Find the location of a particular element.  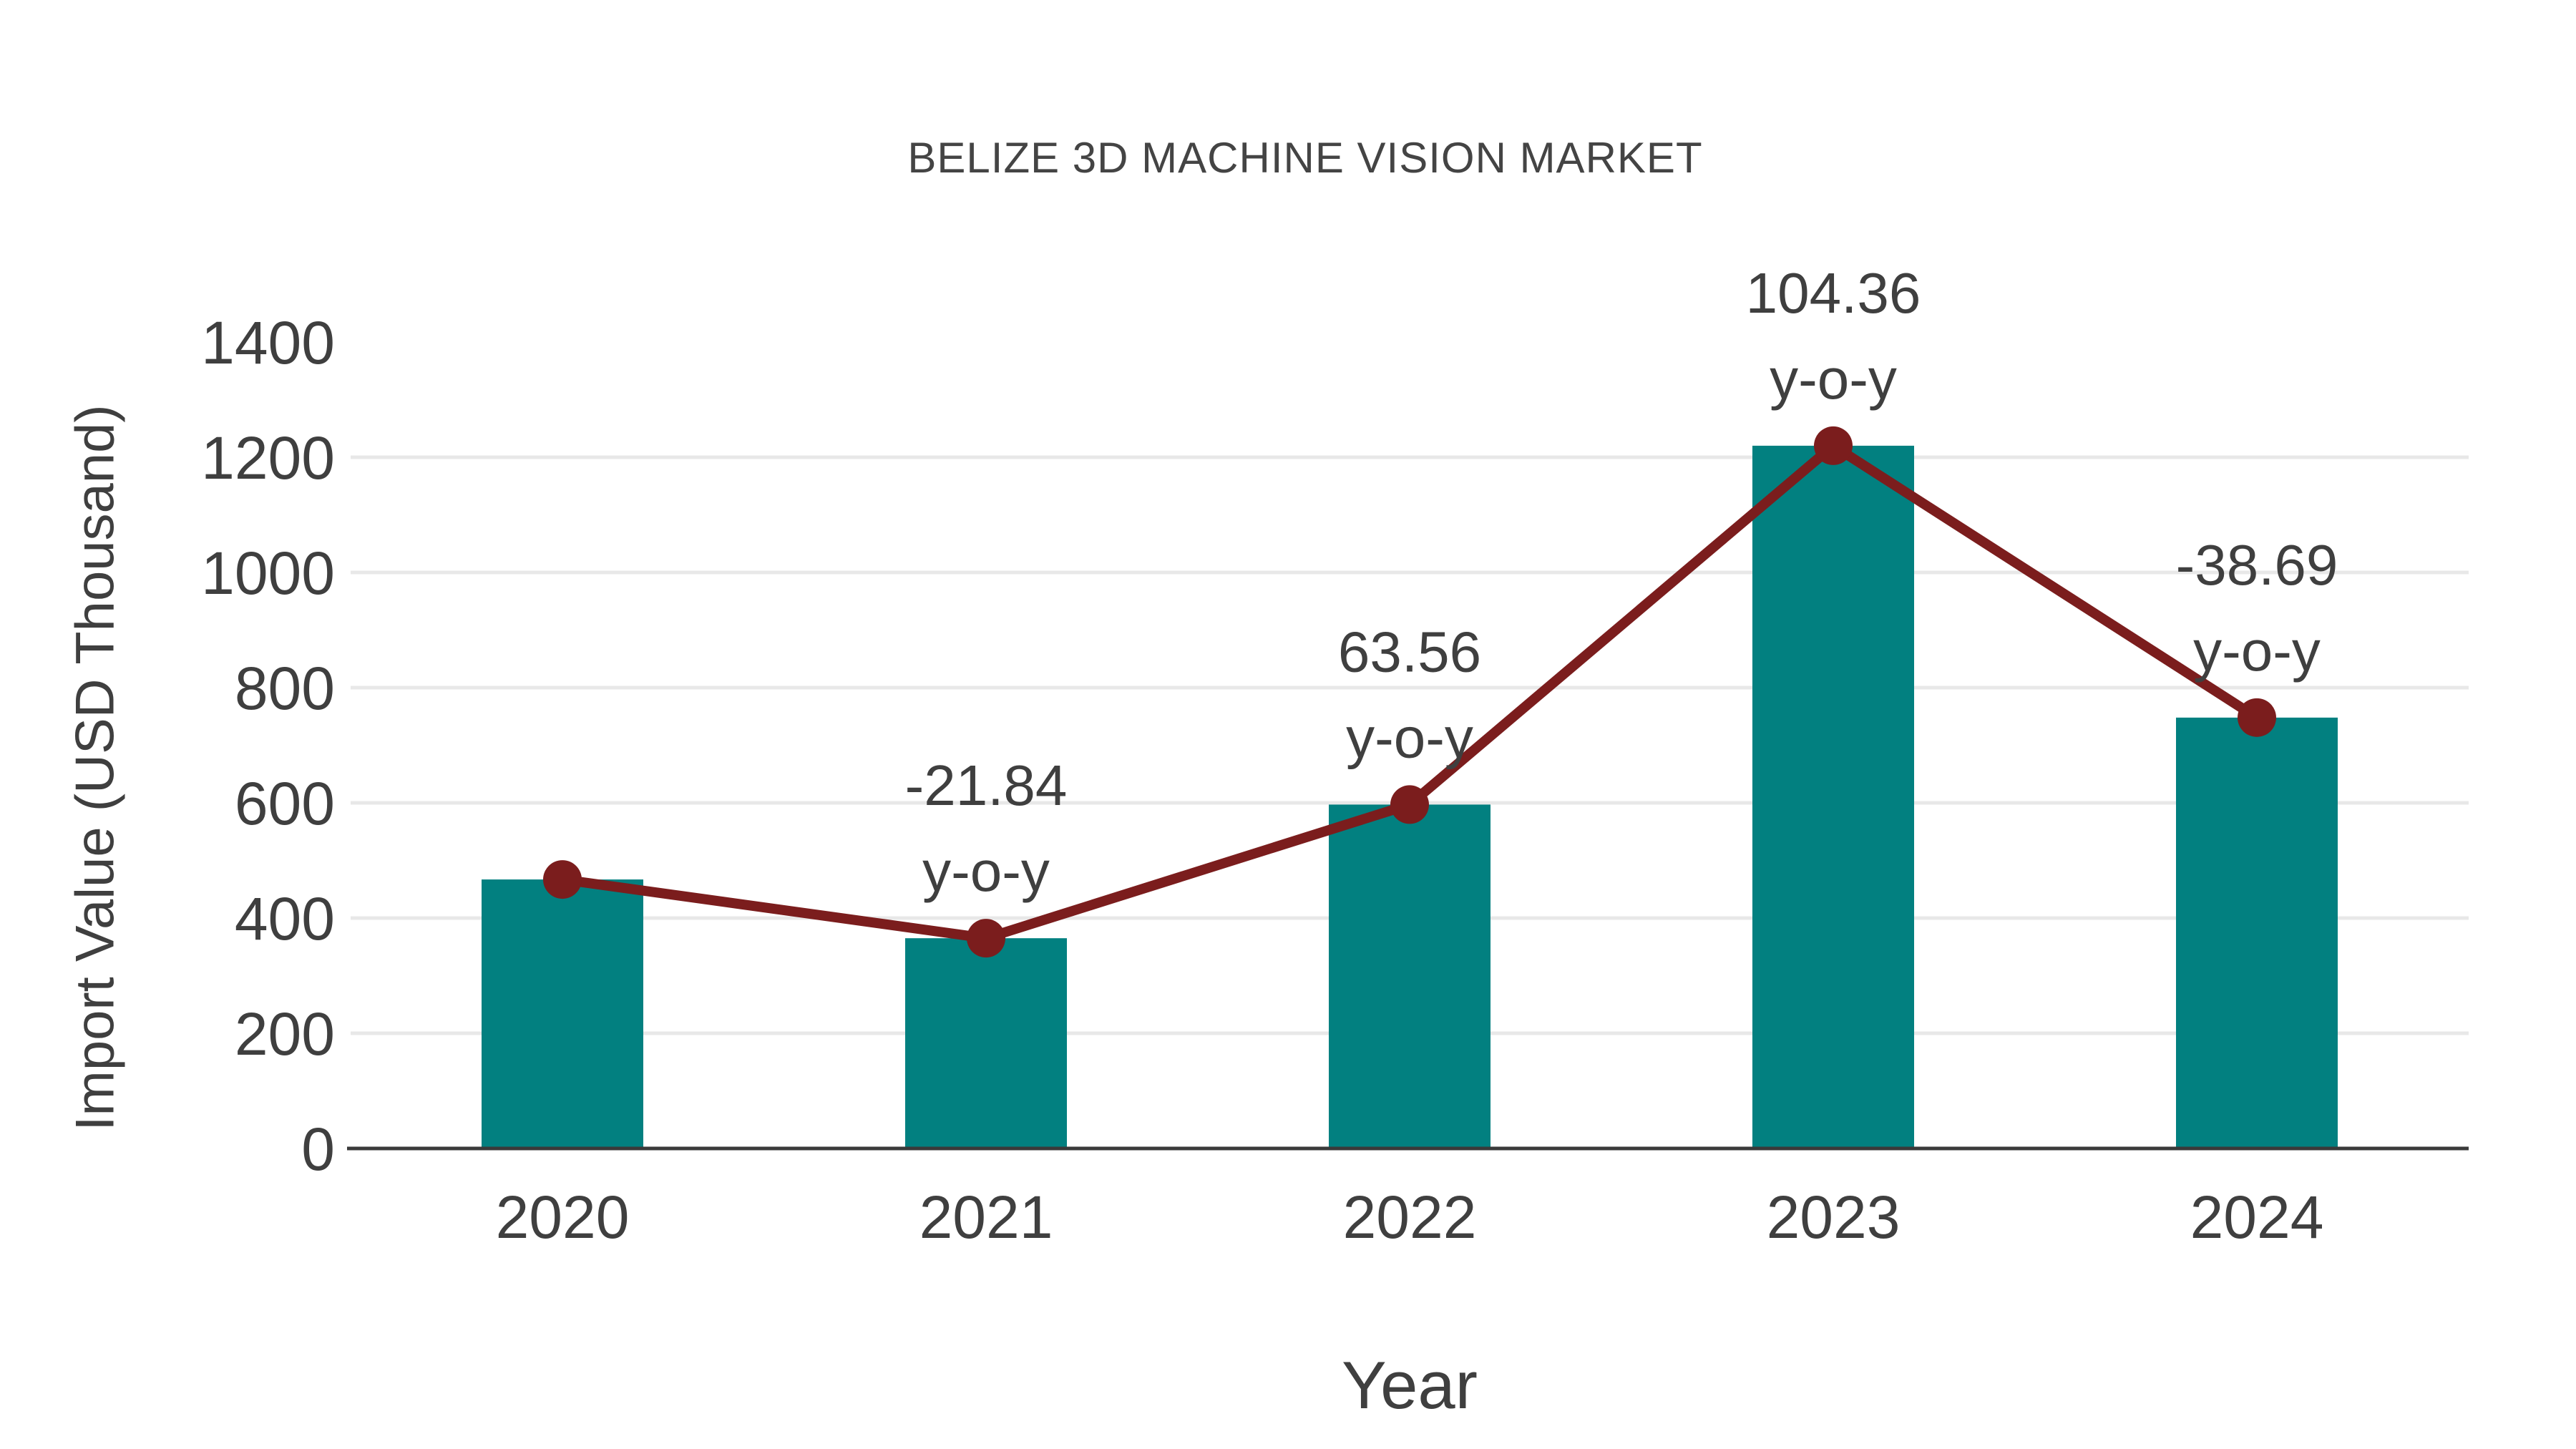

y-tick-label-0: 0 is located at coordinates (318, 1149).